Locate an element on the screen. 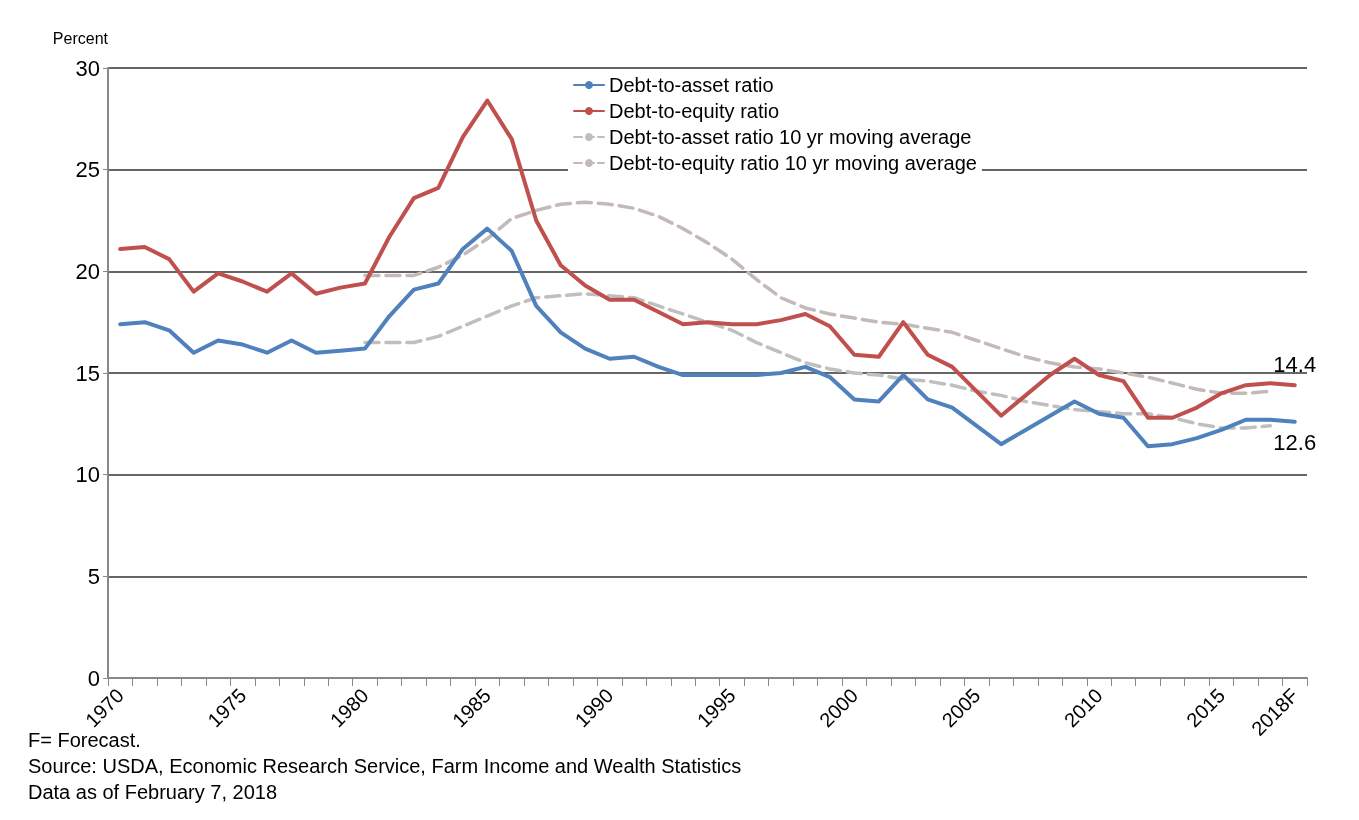 The width and height of the screenshot is (1359, 820). y-tick-label: 10 is located at coordinates (87, 475).